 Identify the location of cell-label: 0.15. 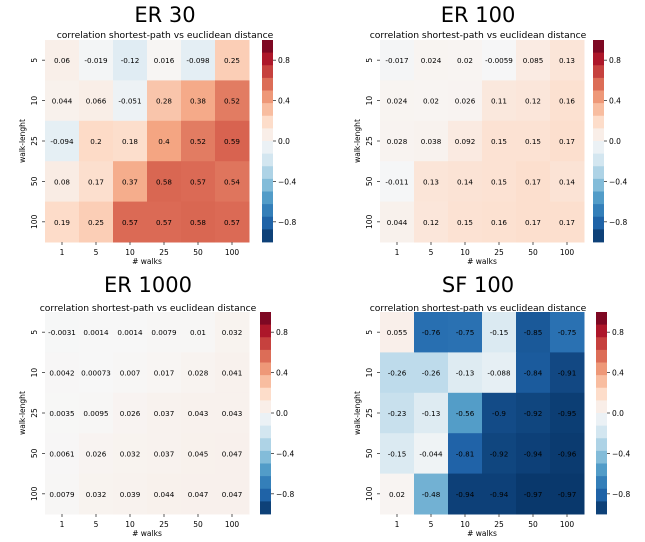
(499, 141).